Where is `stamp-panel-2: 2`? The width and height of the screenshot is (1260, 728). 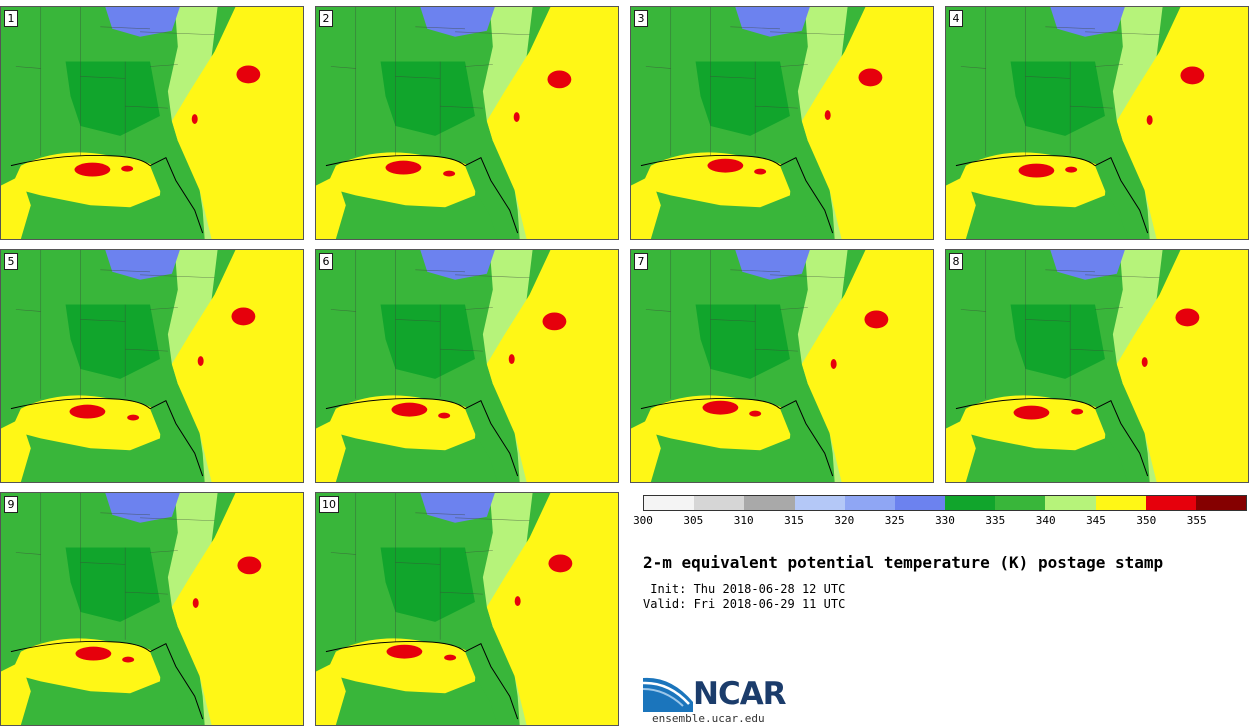
stamp-panel-2: 2 is located at coordinates (467, 123).